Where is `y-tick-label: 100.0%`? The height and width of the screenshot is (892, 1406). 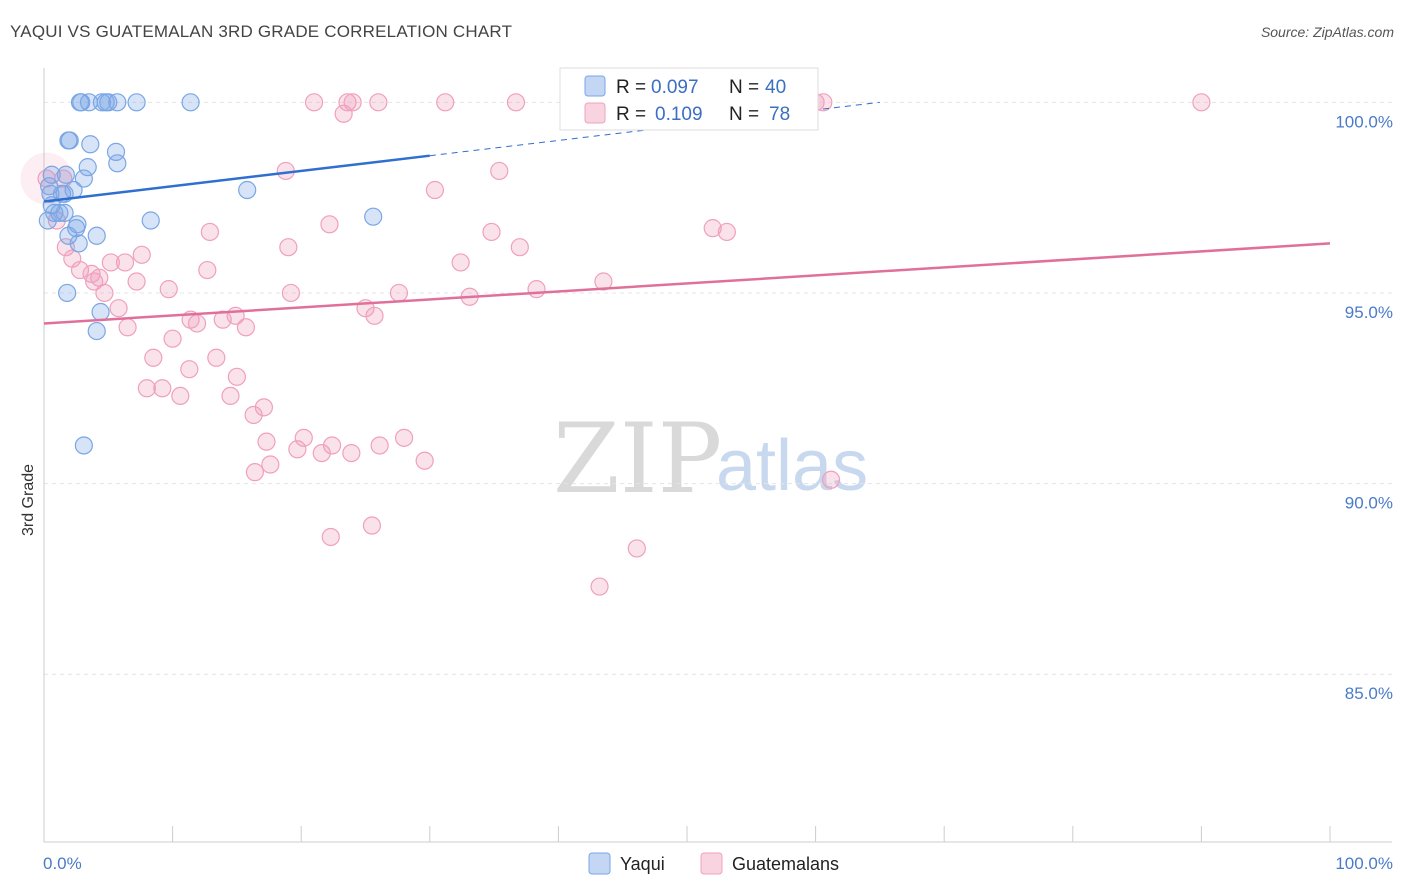 y-tick-label: 100.0% is located at coordinates (1364, 121).